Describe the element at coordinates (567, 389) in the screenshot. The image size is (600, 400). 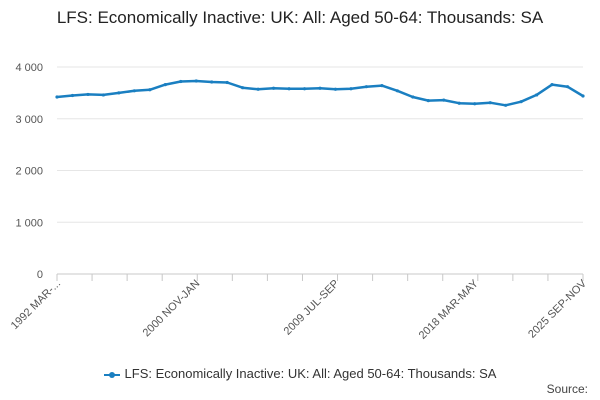
I see `source-label: Source:` at that location.